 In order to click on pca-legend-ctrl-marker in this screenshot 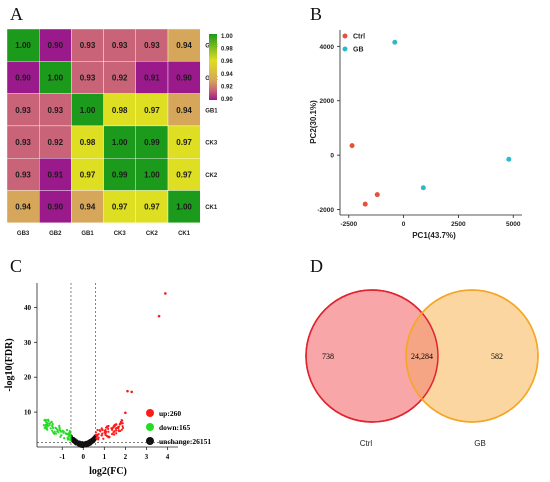, I will do `click(345, 36)`.